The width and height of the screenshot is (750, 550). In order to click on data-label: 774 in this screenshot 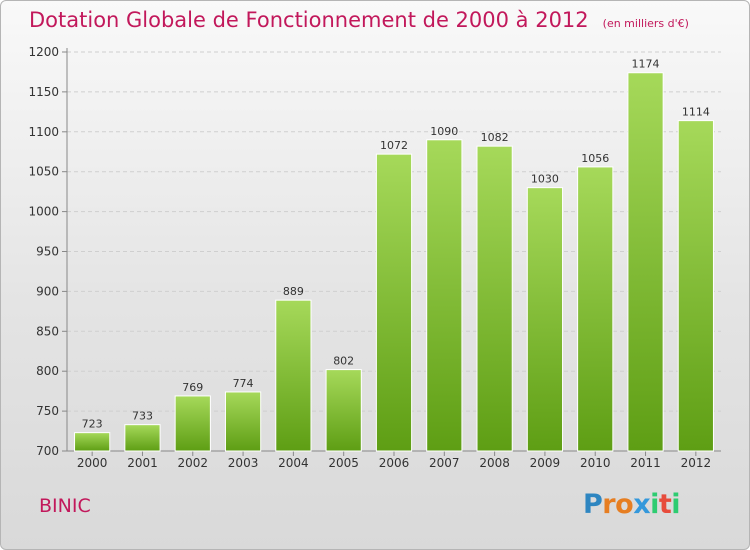, I will do `click(243, 383)`.